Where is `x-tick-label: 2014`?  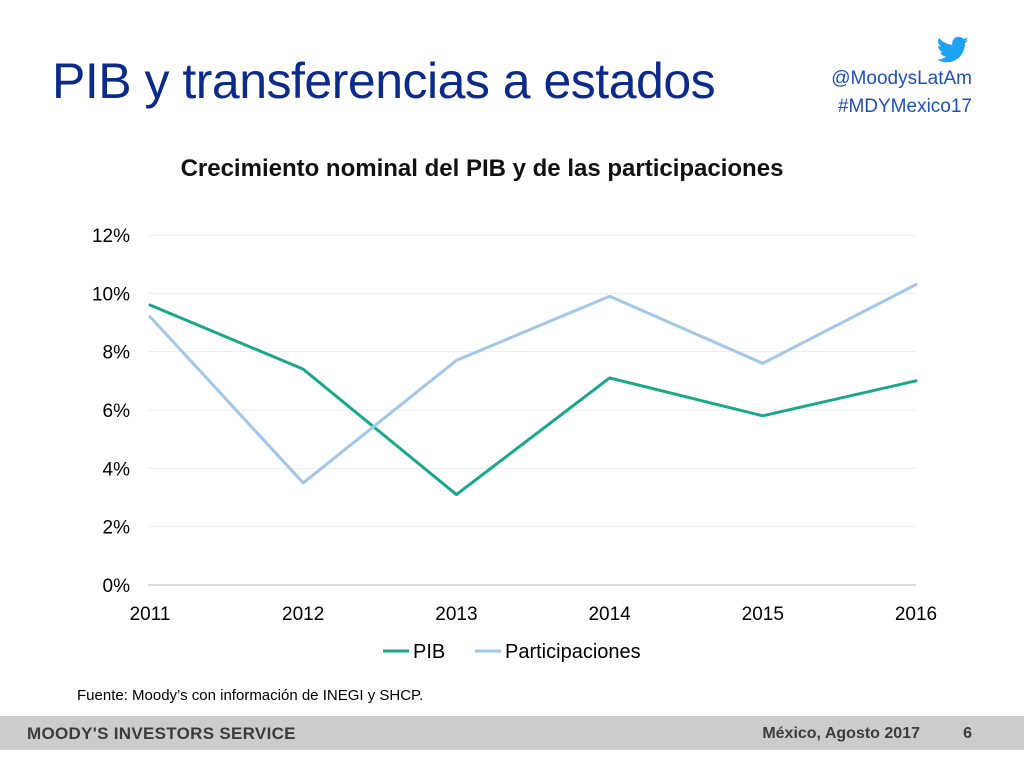 x-tick-label: 2014 is located at coordinates (609, 614).